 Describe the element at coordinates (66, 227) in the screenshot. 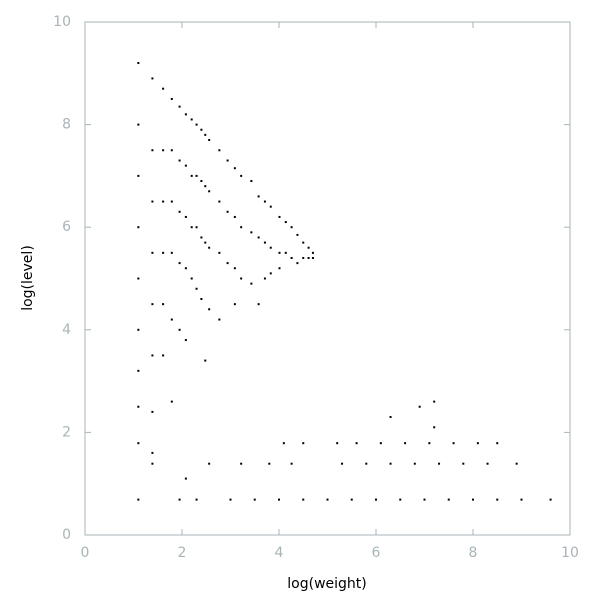

I see `y-tick-label: 6` at that location.